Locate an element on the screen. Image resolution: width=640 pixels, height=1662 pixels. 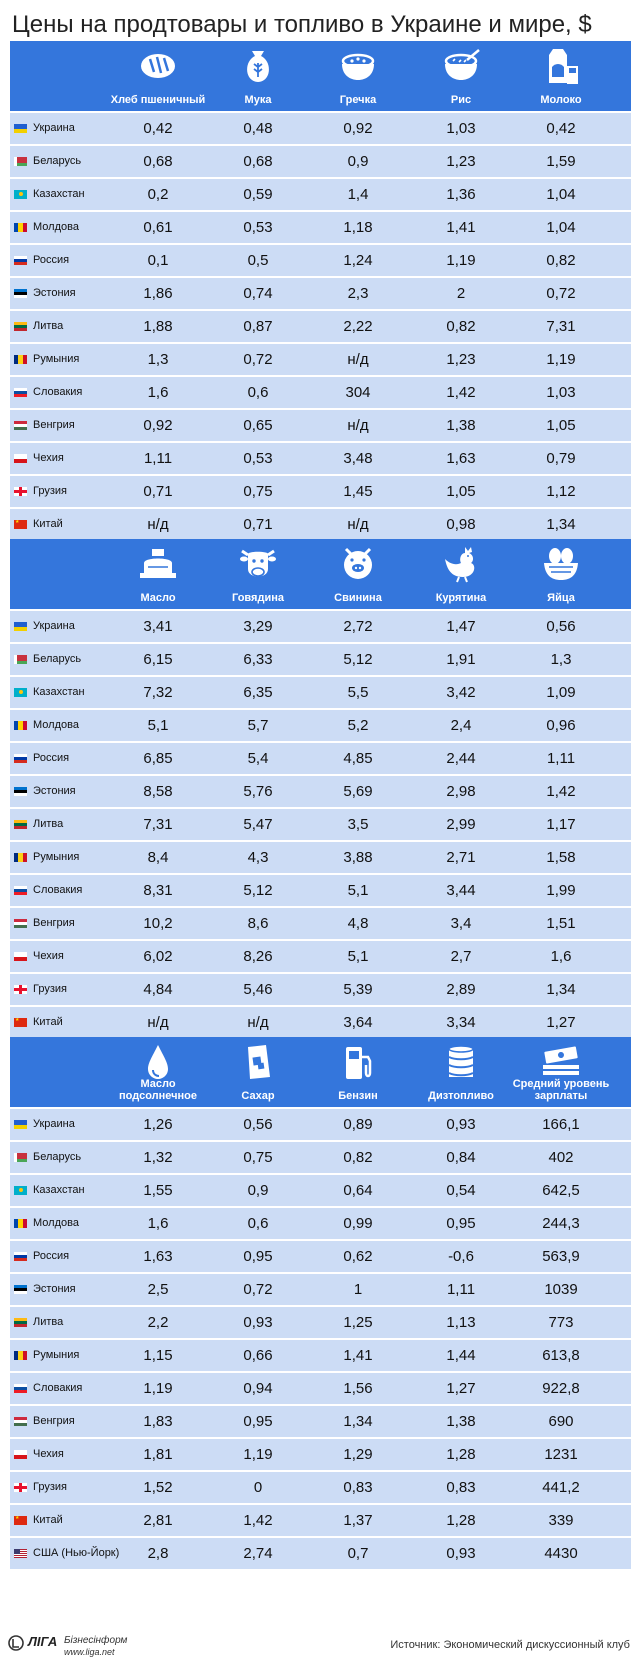
price-cell: 1,34 is located at coordinates (358, 1421).